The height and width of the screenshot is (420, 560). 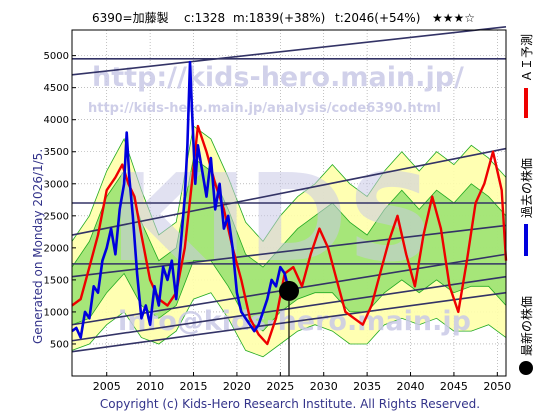 I want to click on y-tick-label: 1500, so click(x=56, y=280).